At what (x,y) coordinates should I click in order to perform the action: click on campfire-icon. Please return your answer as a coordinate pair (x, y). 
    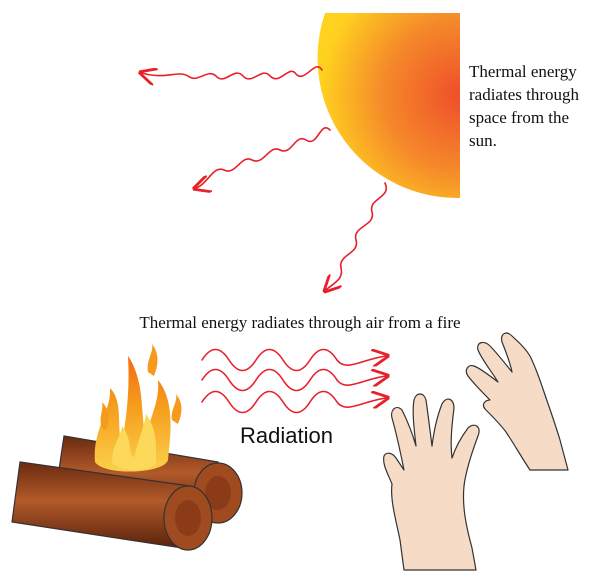
    Looking at the image, I should click on (127, 447).